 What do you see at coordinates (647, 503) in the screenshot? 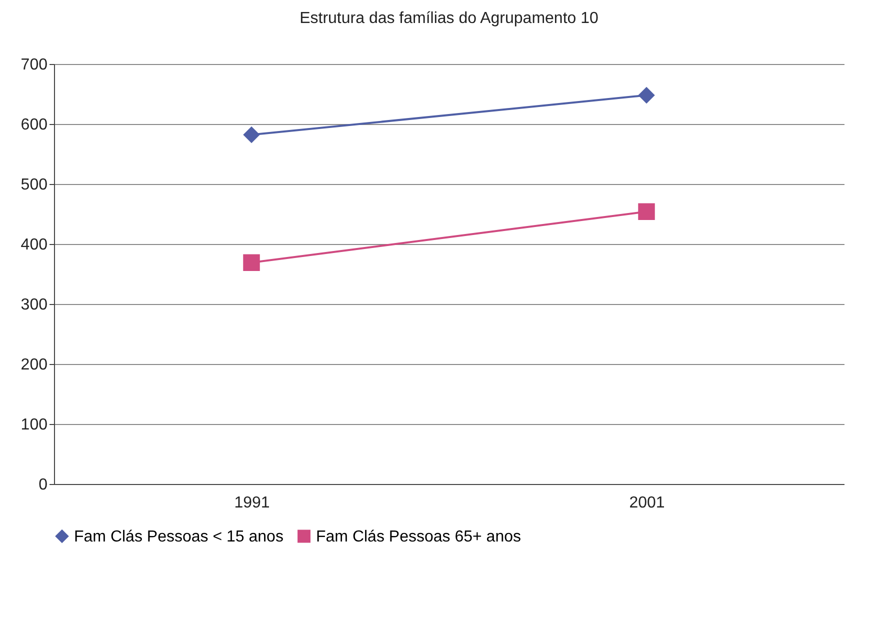
I see `x-tick-label: 2001` at bounding box center [647, 503].